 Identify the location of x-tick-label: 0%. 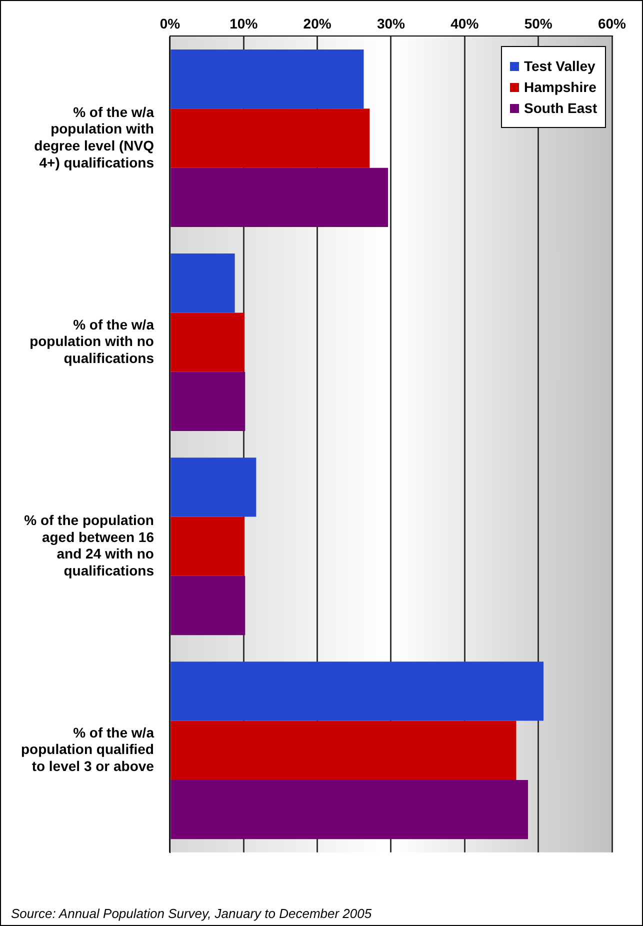
(170, 24).